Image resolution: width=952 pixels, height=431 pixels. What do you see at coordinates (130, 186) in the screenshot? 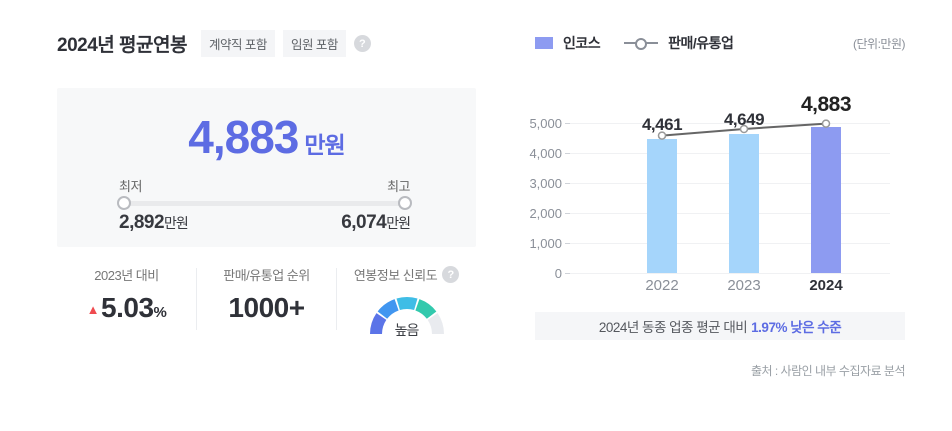
I see `min-label: 최저` at bounding box center [130, 186].